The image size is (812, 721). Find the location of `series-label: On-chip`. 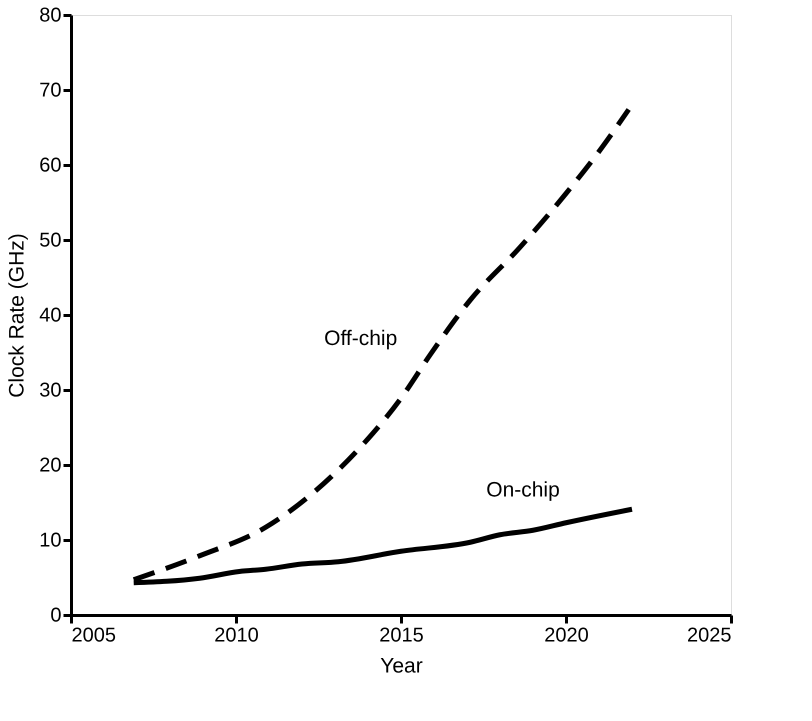

series-label: On-chip is located at coordinates (523, 490).